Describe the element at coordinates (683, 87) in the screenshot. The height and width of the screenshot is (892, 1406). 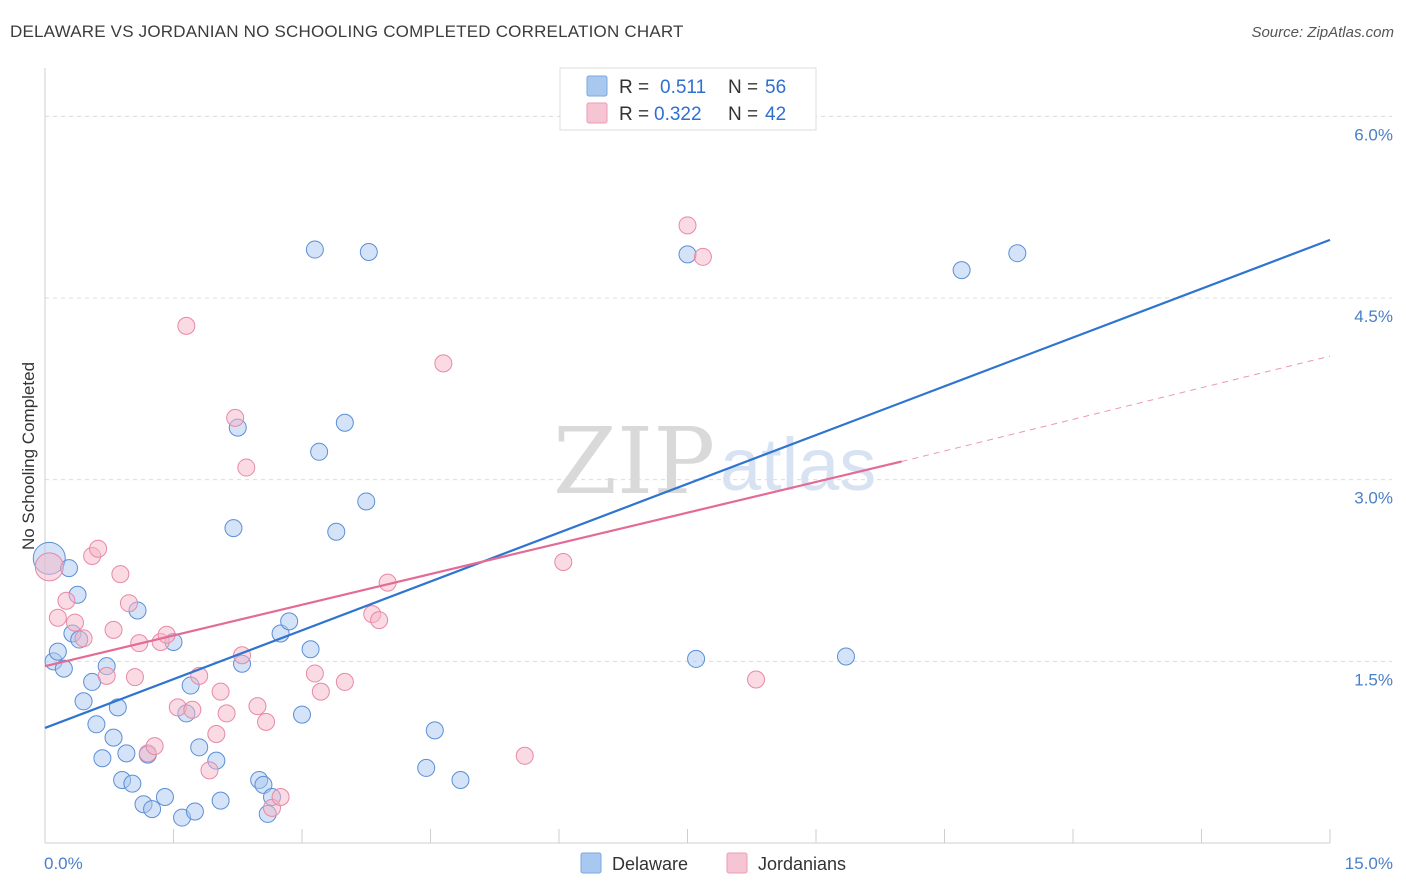
I see `legend-r-value: 0.511` at that location.